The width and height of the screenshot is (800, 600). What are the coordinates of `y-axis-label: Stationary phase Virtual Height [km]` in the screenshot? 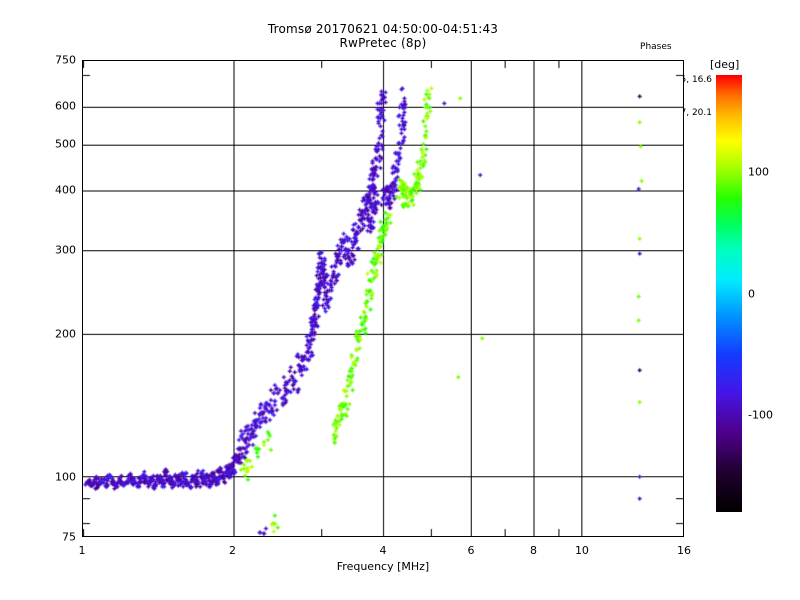 It's located at (0, 318).